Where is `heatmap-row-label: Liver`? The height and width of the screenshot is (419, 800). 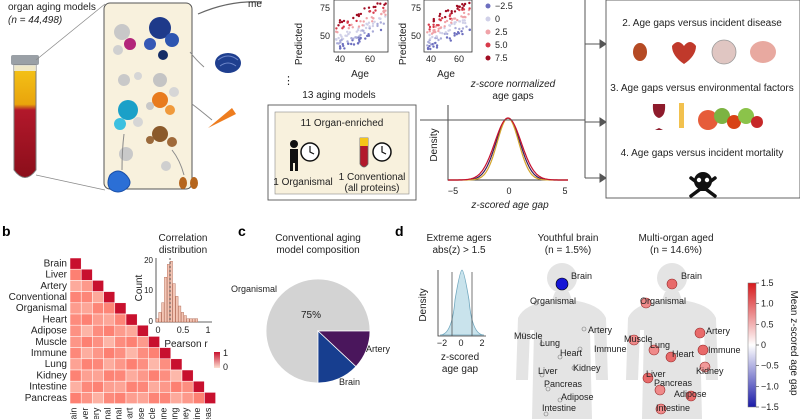
heatmap-row-label: Liver is located at coordinates (56, 275).